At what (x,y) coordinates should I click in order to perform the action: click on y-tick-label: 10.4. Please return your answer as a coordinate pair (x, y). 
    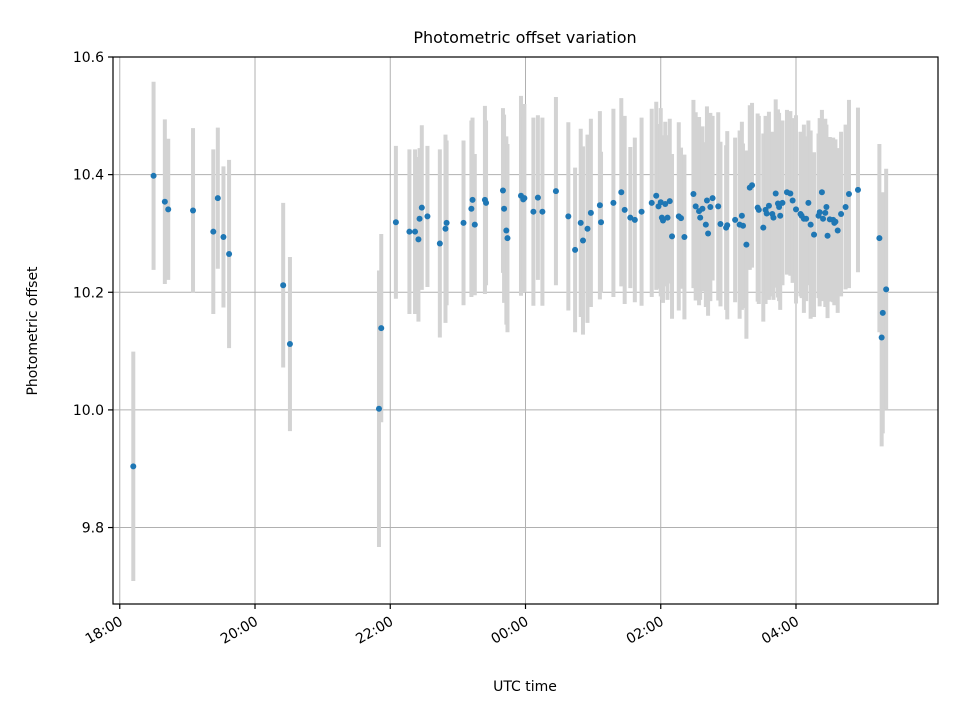
    Looking at the image, I should click on (88, 176).